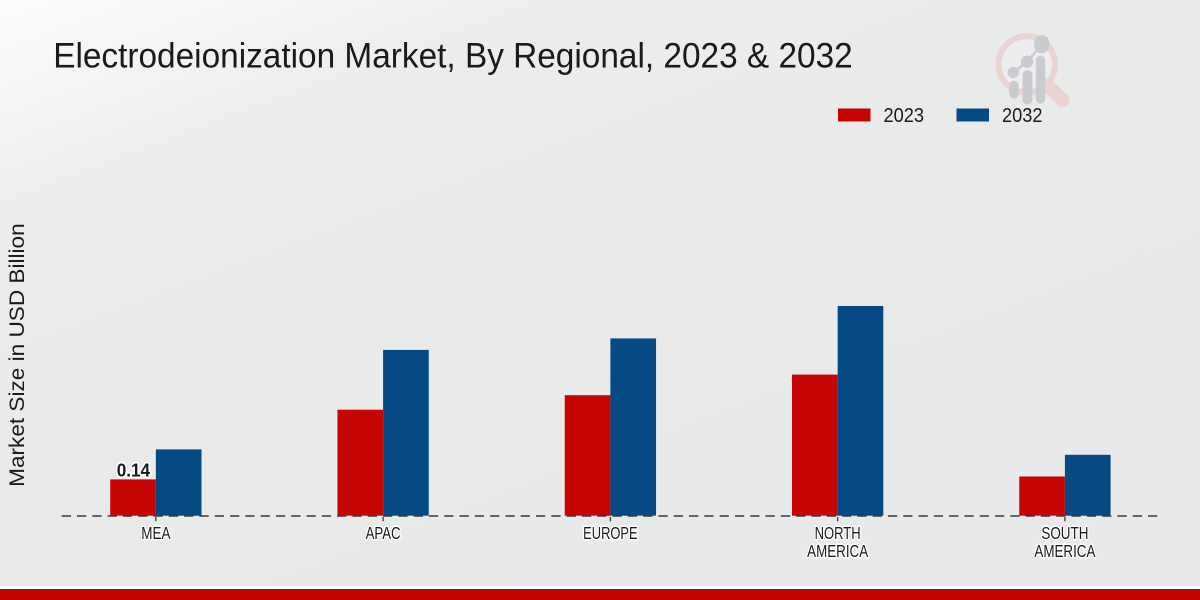 This screenshot has width=1200, height=600. I want to click on svg-text: APAC, so click(383, 533).